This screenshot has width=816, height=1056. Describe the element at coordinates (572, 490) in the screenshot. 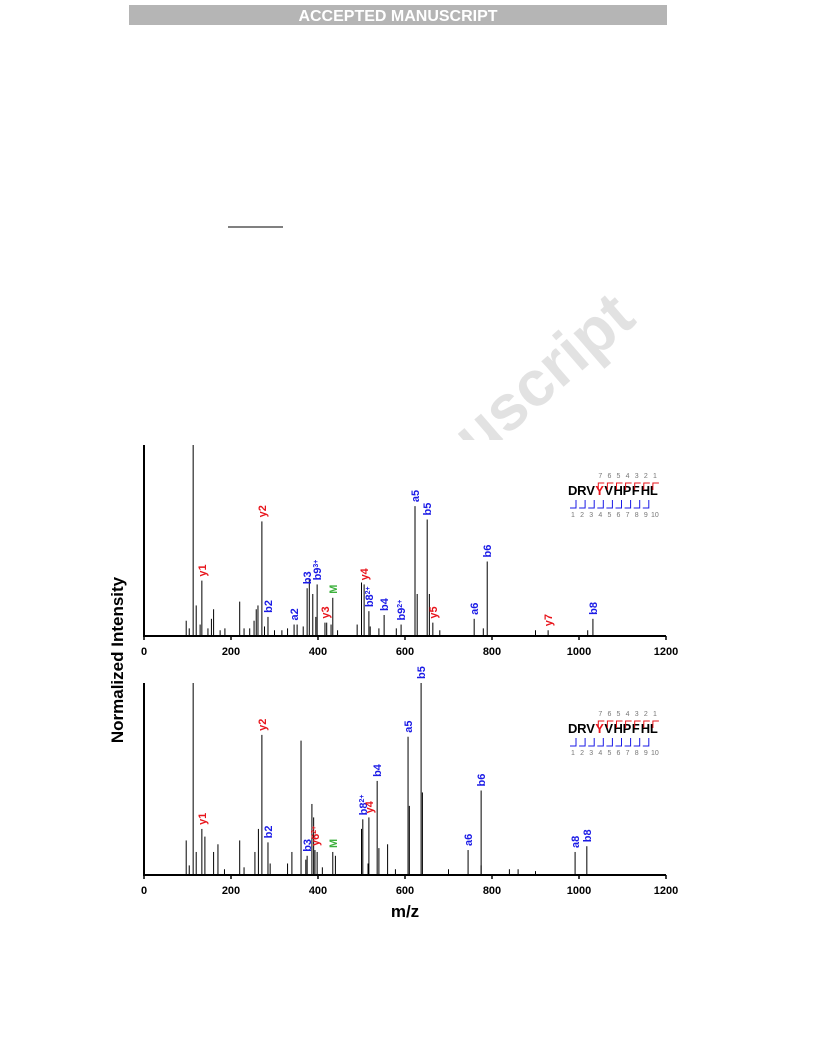

I see `residue: D` at that location.